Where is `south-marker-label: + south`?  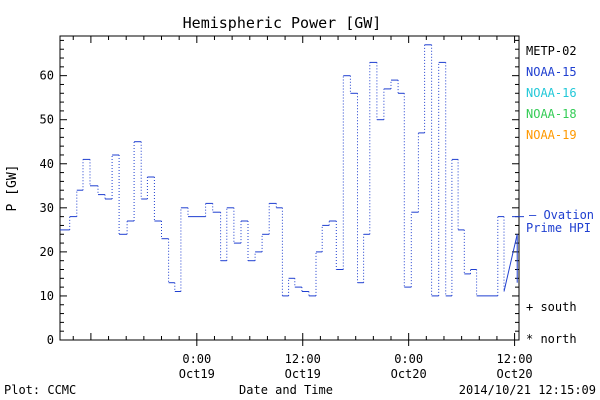
south-marker-label: + south is located at coordinates (551, 307).